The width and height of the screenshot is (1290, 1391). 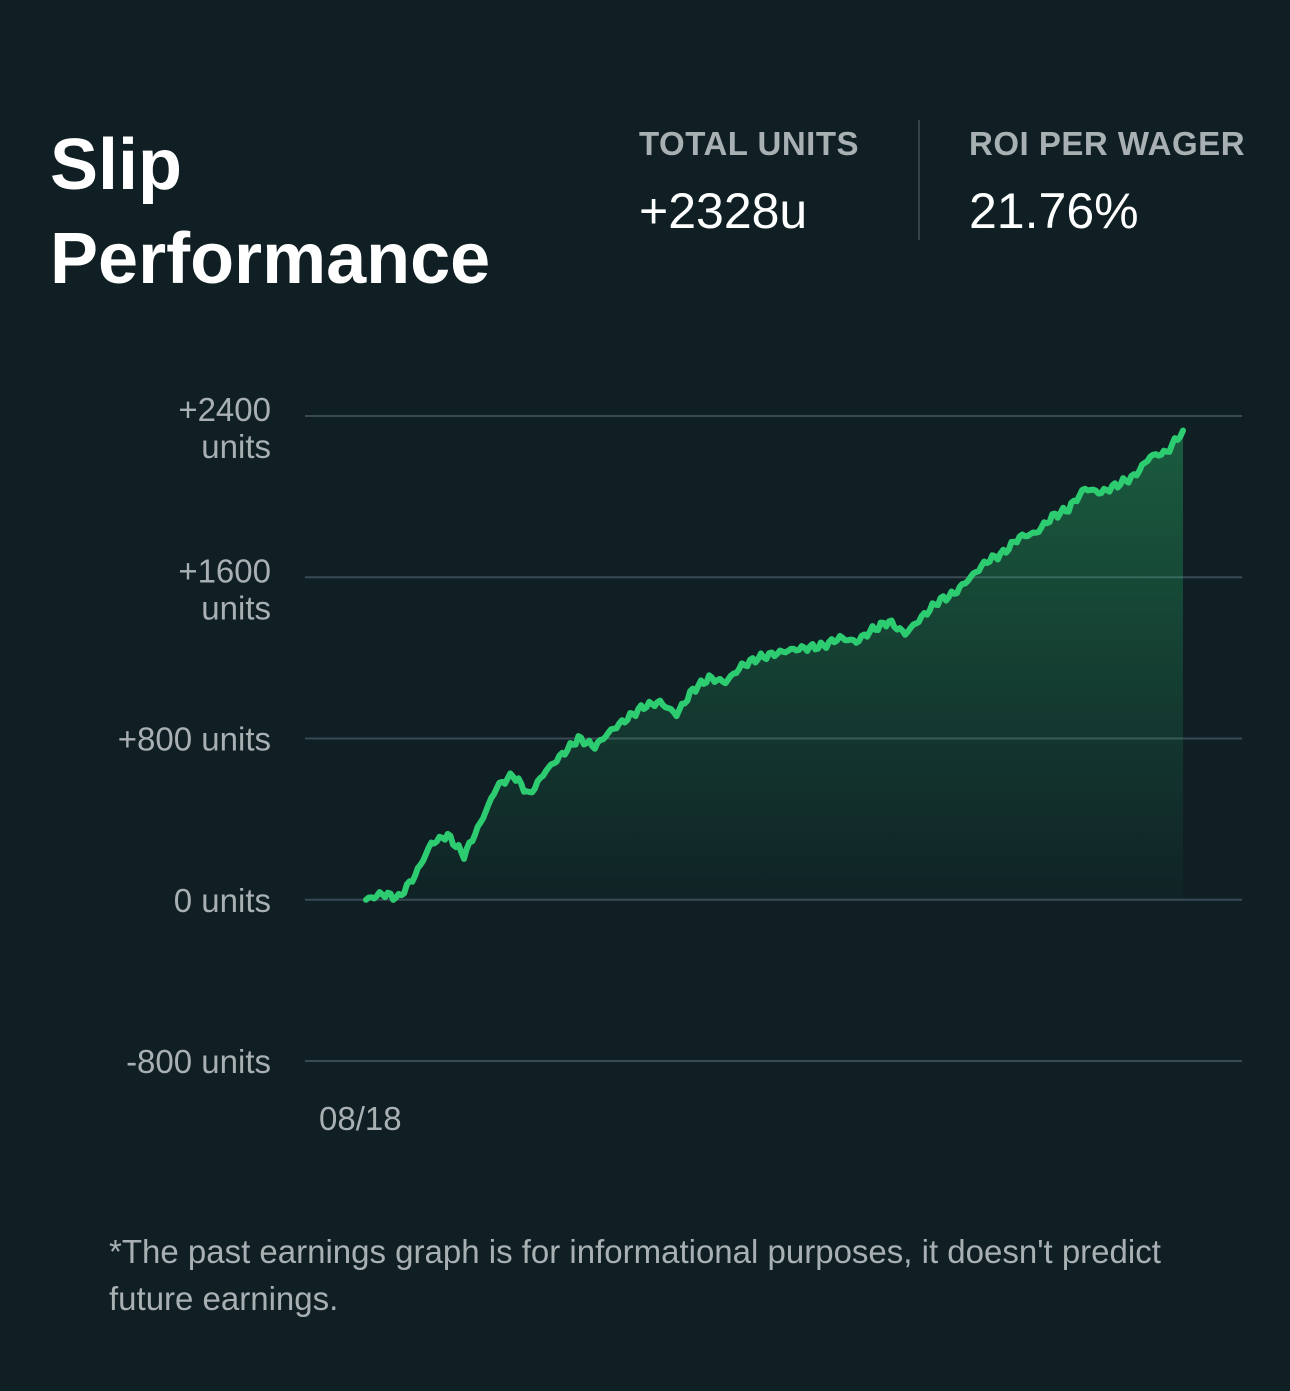 I want to click on y-tick-label: +2400 units, so click(x=224, y=428).